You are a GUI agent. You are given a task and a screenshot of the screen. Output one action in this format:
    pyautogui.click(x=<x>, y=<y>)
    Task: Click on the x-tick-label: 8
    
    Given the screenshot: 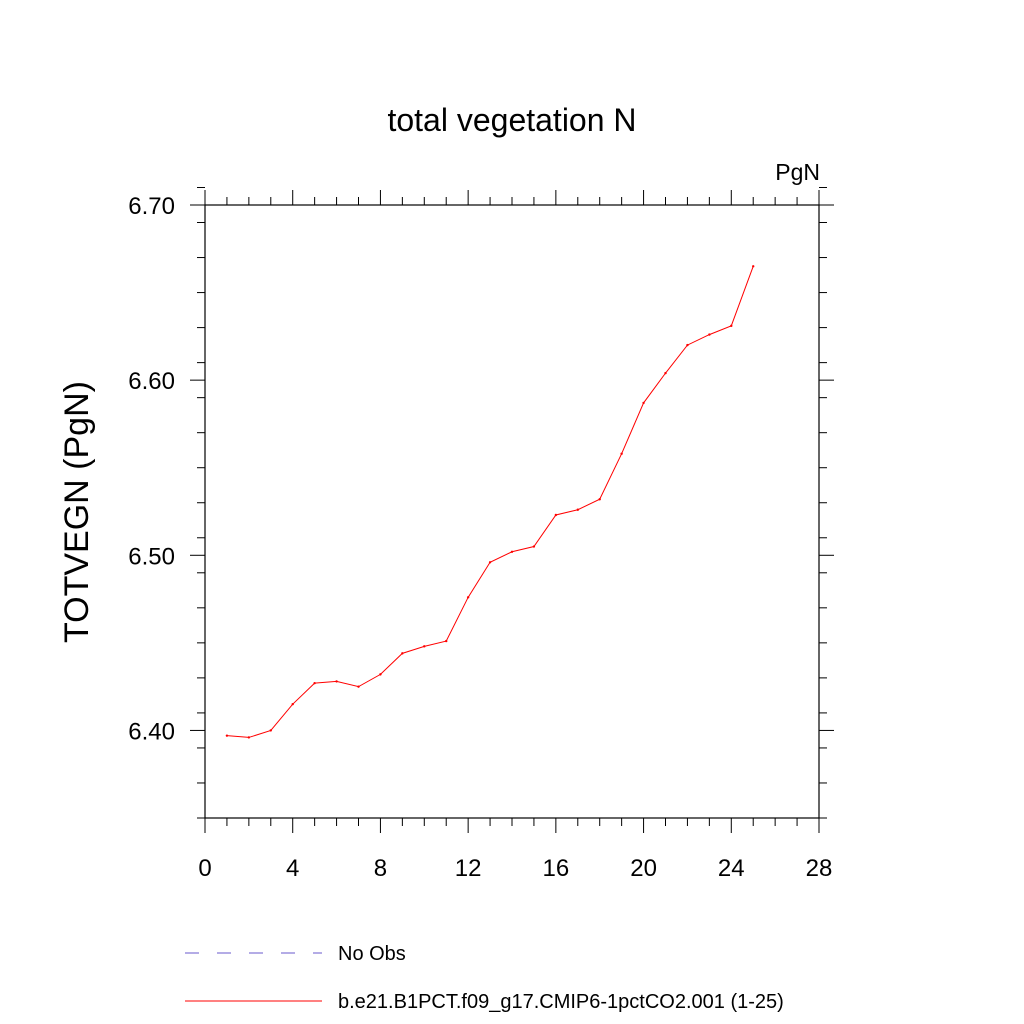 What is the action you would take?
    pyautogui.click(x=380, y=868)
    